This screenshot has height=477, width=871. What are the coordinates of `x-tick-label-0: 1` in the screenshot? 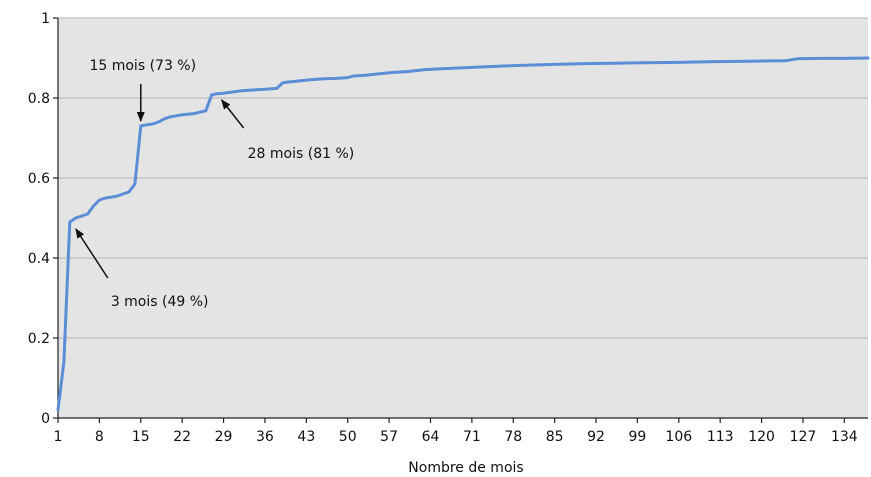 It's located at (58, 437).